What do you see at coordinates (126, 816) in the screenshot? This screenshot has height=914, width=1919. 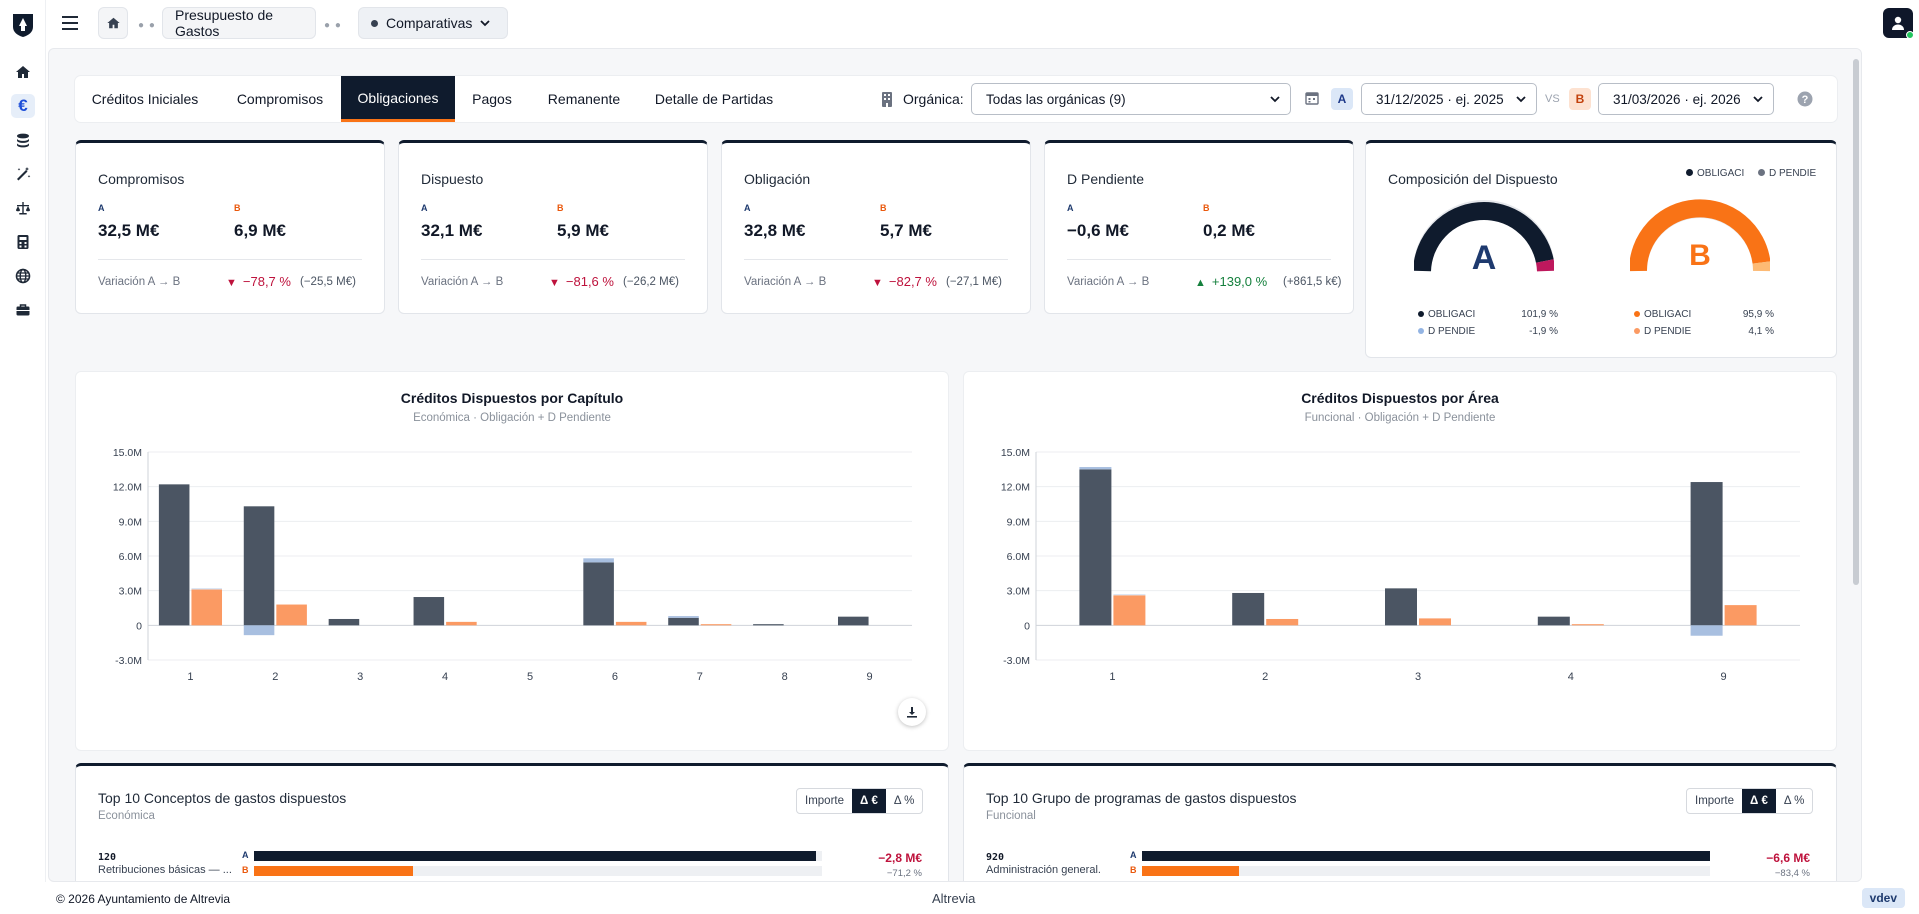 I see `top10-subtitle: Económica` at bounding box center [126, 816].